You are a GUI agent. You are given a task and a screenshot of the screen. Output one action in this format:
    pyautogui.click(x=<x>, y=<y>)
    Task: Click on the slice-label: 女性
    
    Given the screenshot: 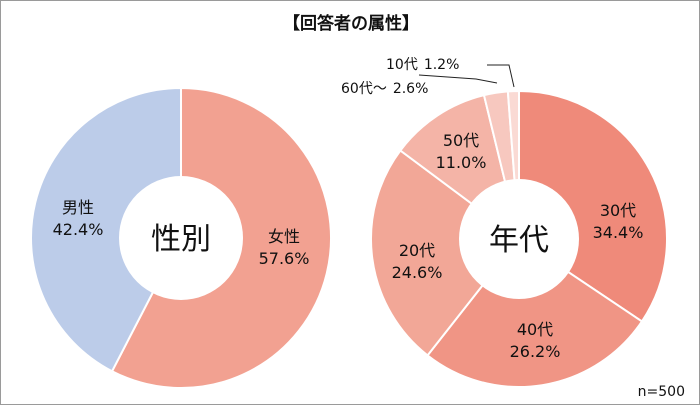 What is the action you would take?
    pyautogui.click(x=284, y=236)
    